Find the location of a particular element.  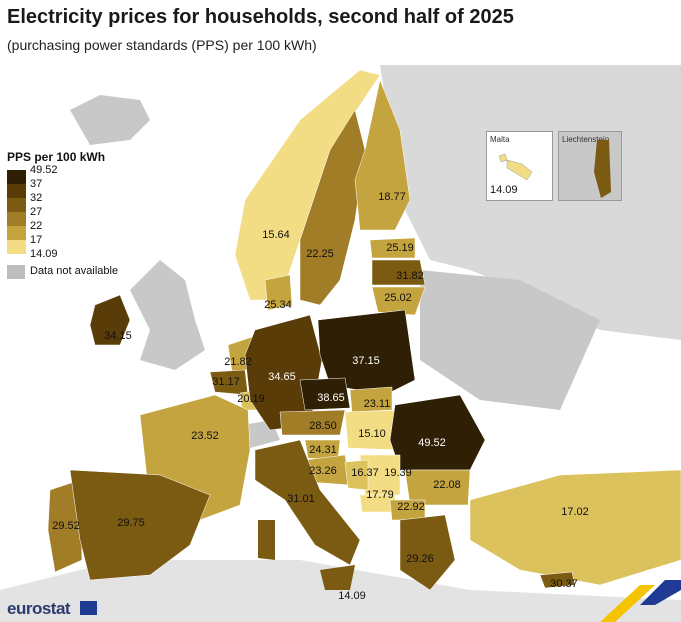

label-poland: 37.15 is located at coordinates (366, 361).